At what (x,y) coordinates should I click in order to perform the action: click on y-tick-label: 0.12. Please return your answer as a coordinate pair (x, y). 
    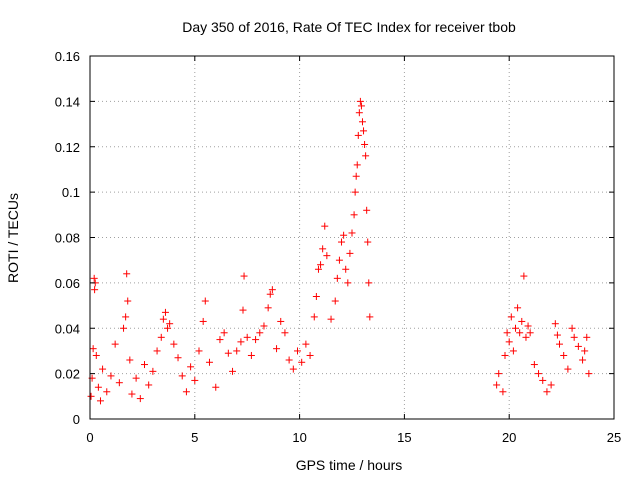
    Looking at the image, I should click on (67, 147).